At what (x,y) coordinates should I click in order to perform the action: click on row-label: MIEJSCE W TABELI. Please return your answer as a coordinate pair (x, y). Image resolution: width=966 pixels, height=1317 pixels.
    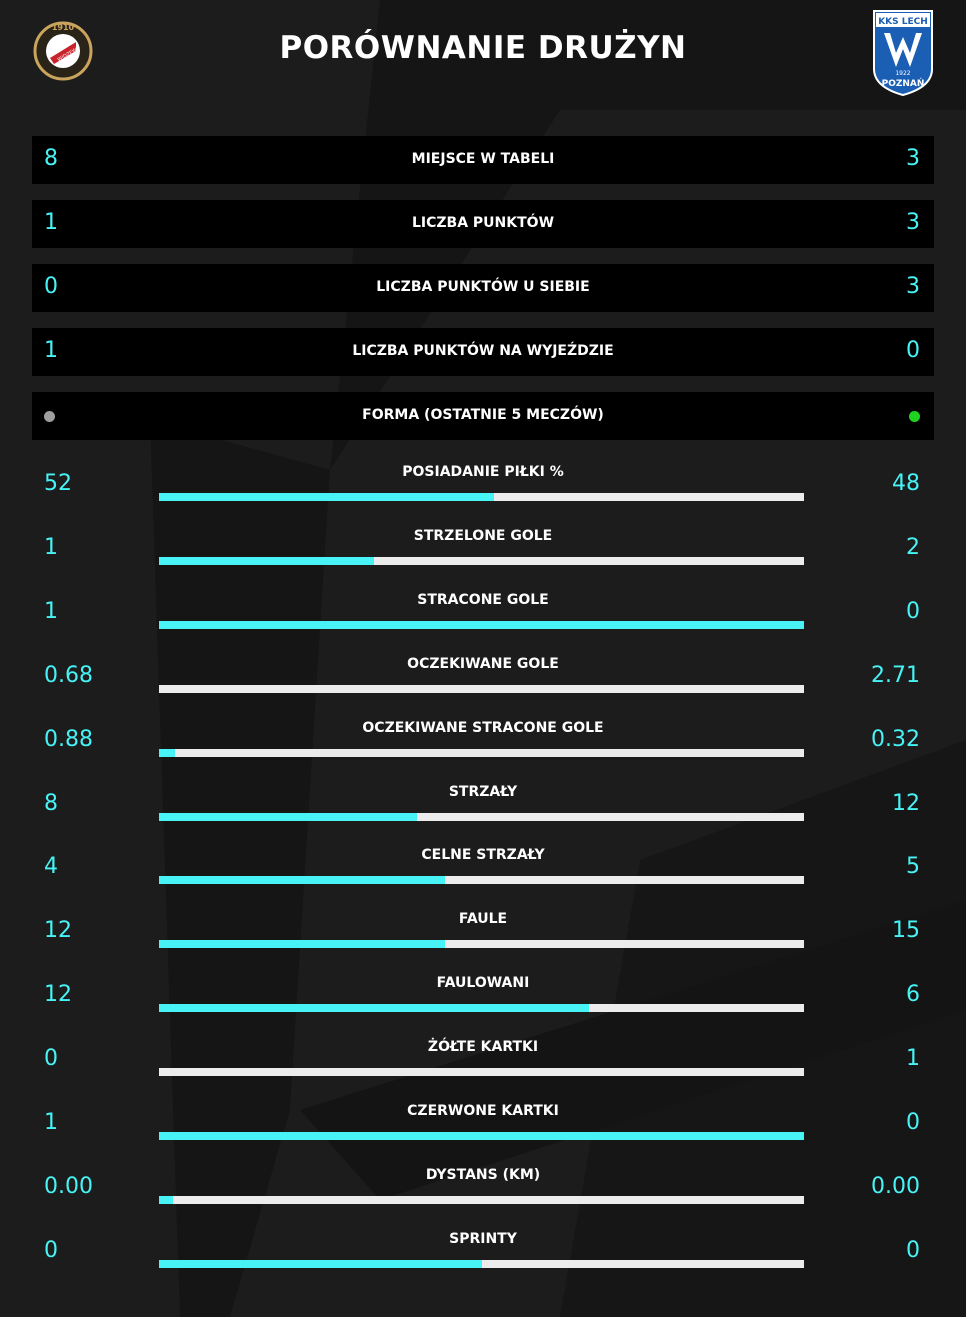
    Looking at the image, I should click on (483, 159).